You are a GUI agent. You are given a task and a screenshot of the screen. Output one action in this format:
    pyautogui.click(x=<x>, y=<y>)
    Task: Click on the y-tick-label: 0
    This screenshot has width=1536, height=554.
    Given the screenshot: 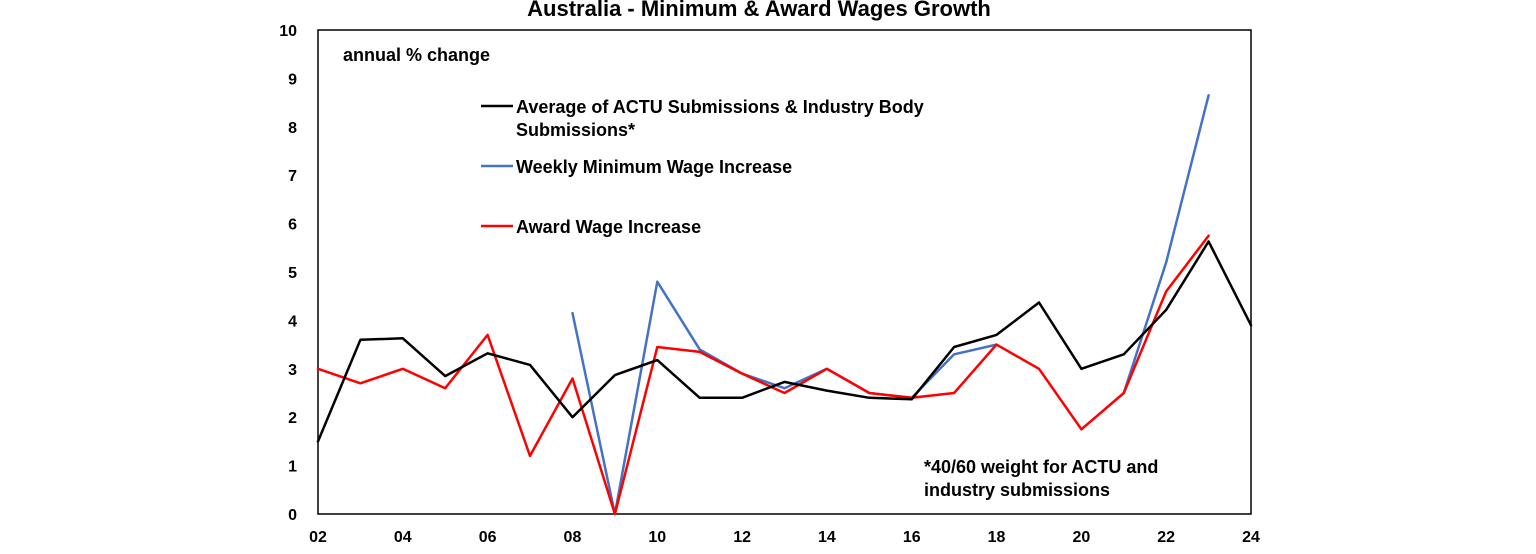 What is the action you would take?
    pyautogui.click(x=292, y=515)
    